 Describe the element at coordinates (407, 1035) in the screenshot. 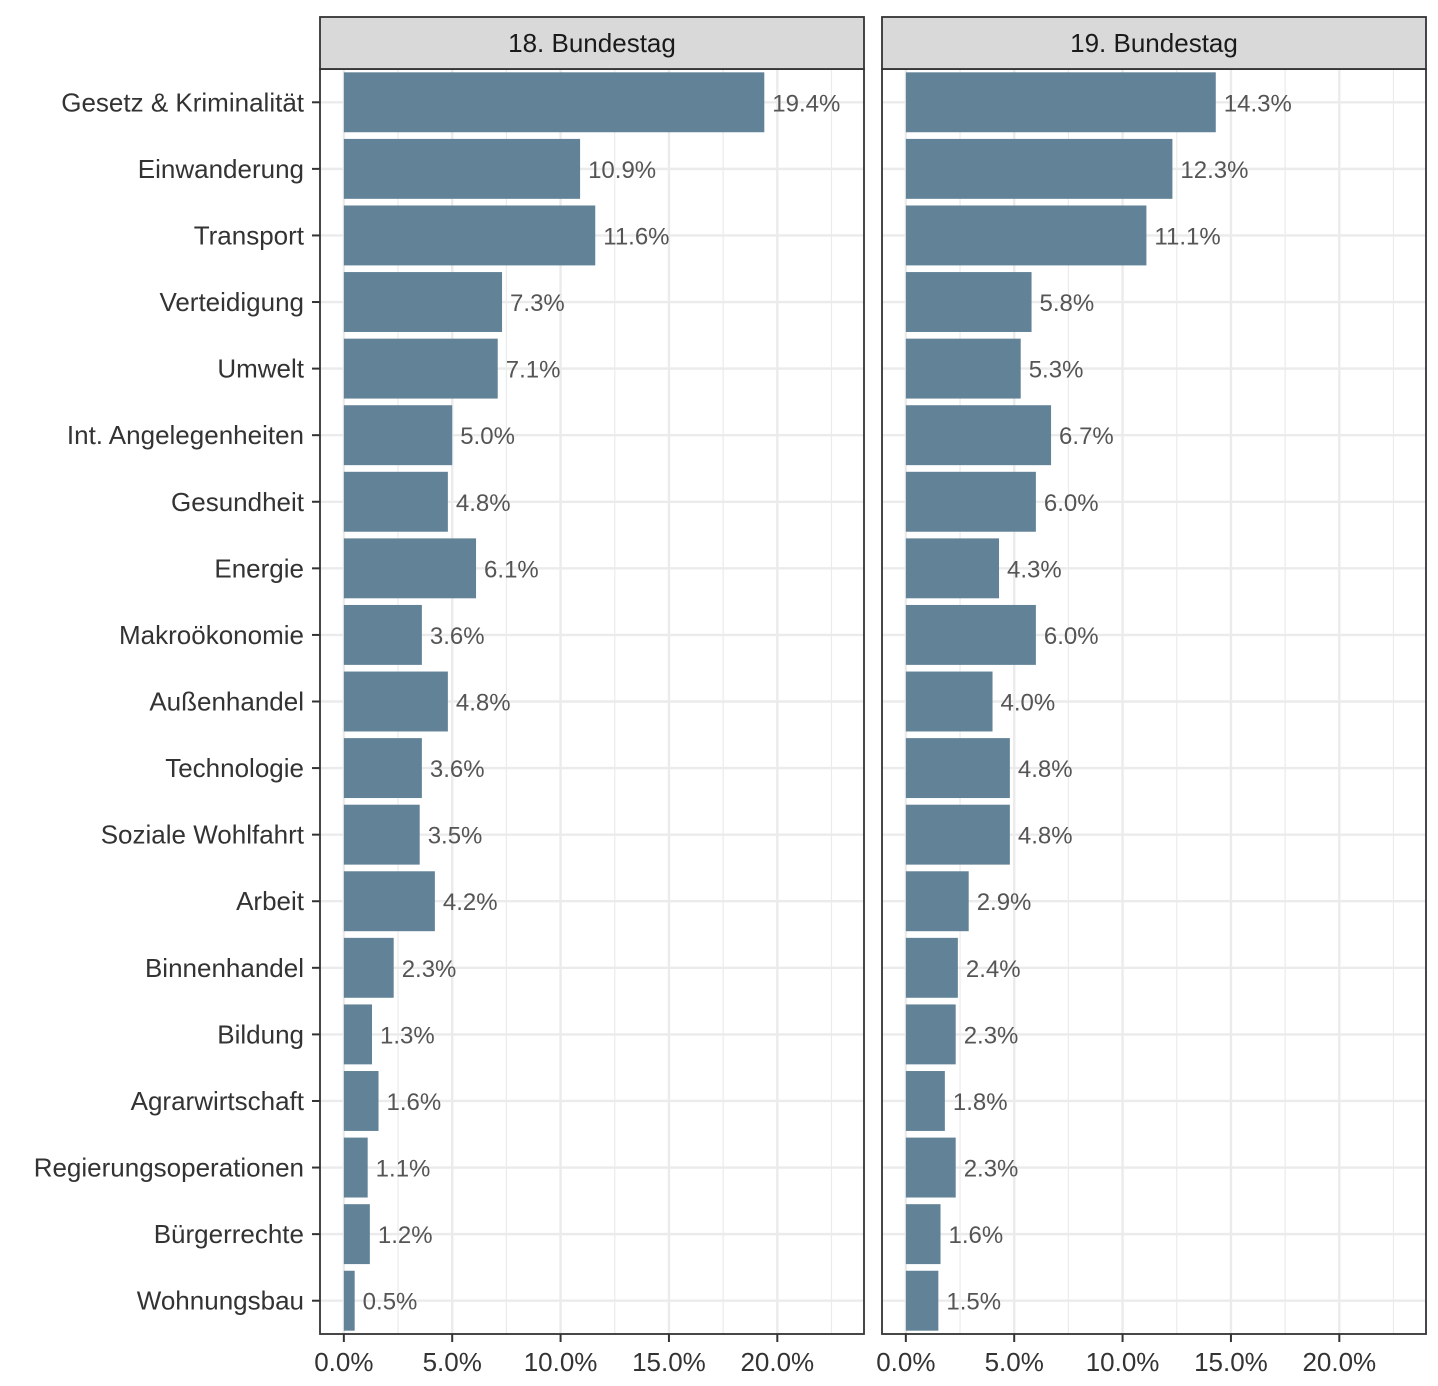

I see `data-label: 1.3%` at that location.